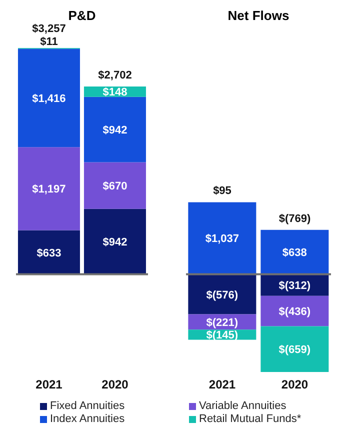 The height and width of the screenshot is (432, 337). What do you see at coordinates (87, 406) in the screenshot?
I see `legend-label: Fixed Annuities` at bounding box center [87, 406].